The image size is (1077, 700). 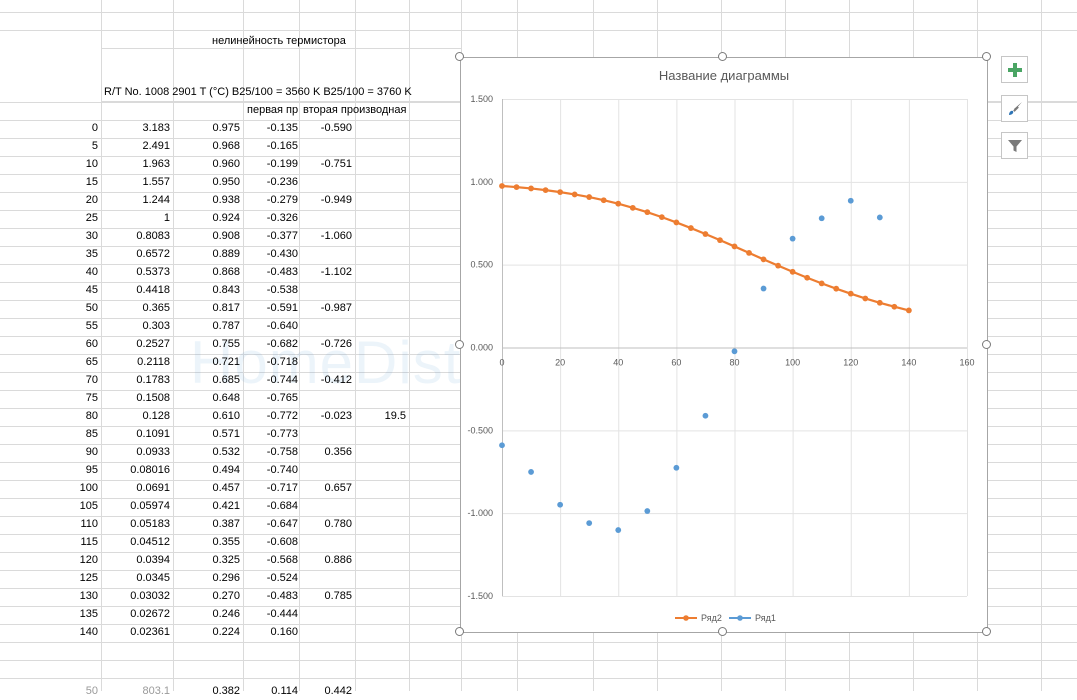 What do you see at coordinates (91, 236) in the screenshot?
I see `cell: 30` at bounding box center [91, 236].